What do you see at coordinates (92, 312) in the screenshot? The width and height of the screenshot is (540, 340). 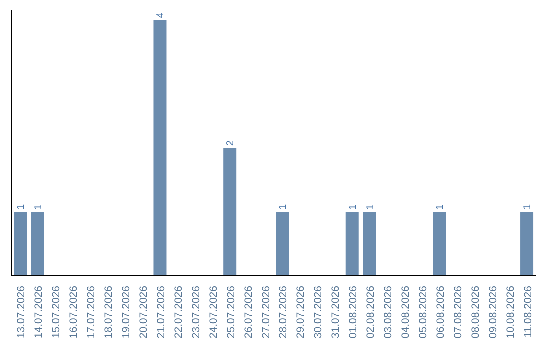 I see `x-tick-label: 17.07.2026` at bounding box center [92, 312].